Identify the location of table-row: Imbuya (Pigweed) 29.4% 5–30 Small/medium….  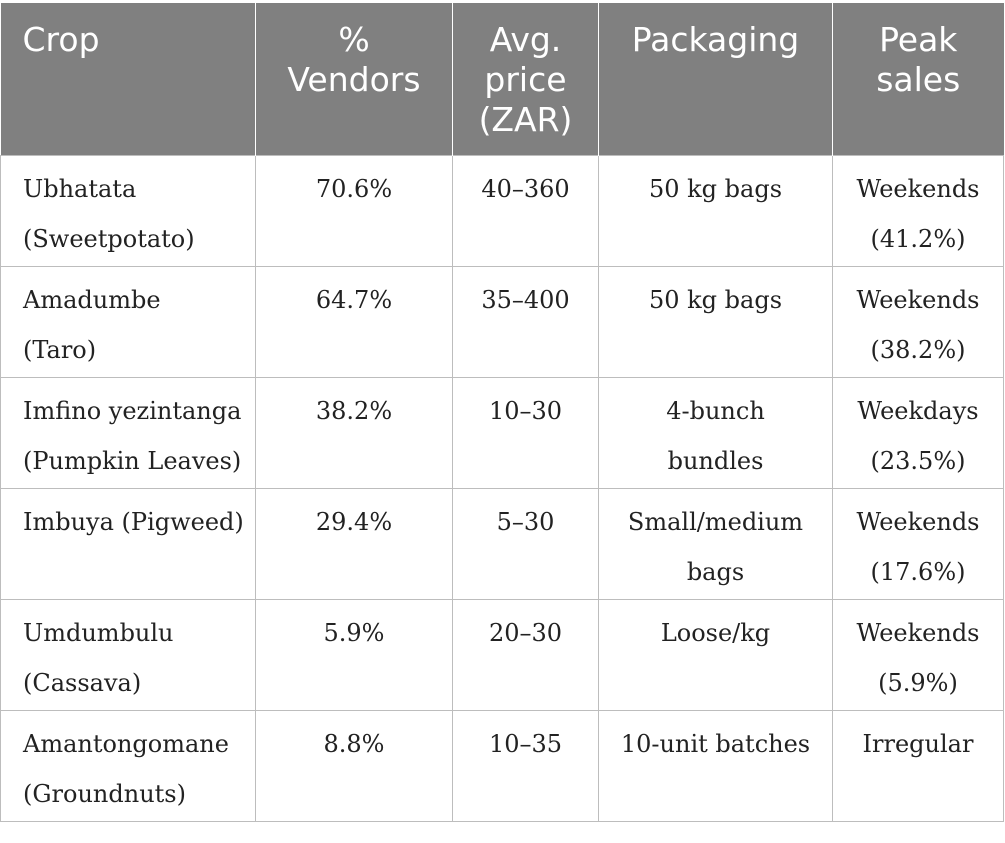
(502, 543).